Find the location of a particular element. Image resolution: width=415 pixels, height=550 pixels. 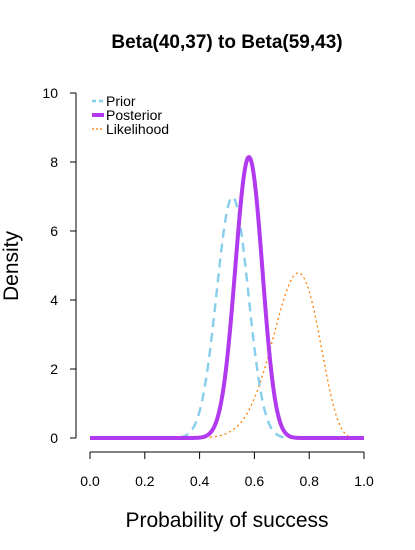

y-axis-label: Density is located at coordinates (11, 265).